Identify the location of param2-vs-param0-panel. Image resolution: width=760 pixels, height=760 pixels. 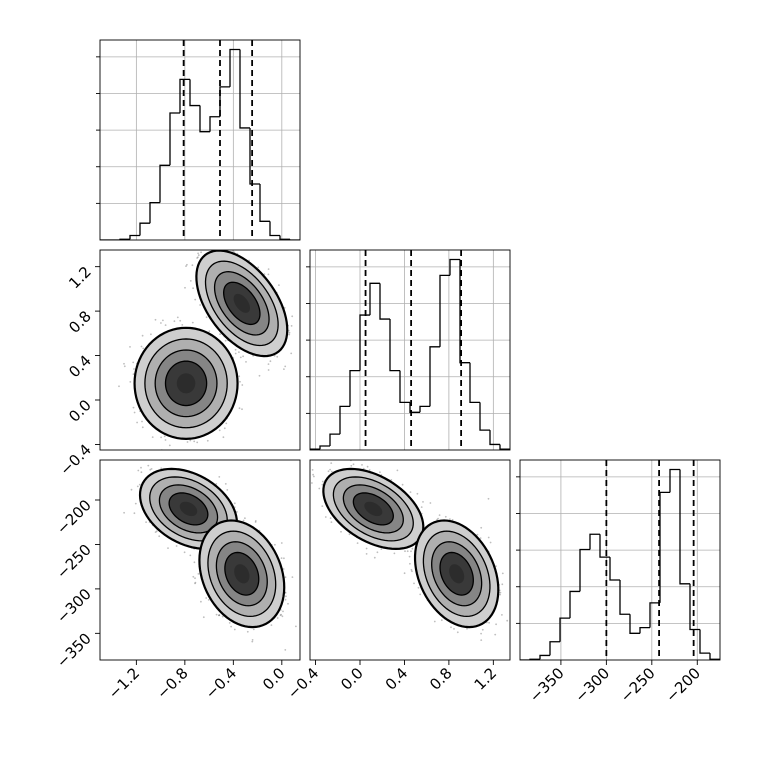
(200, 552).